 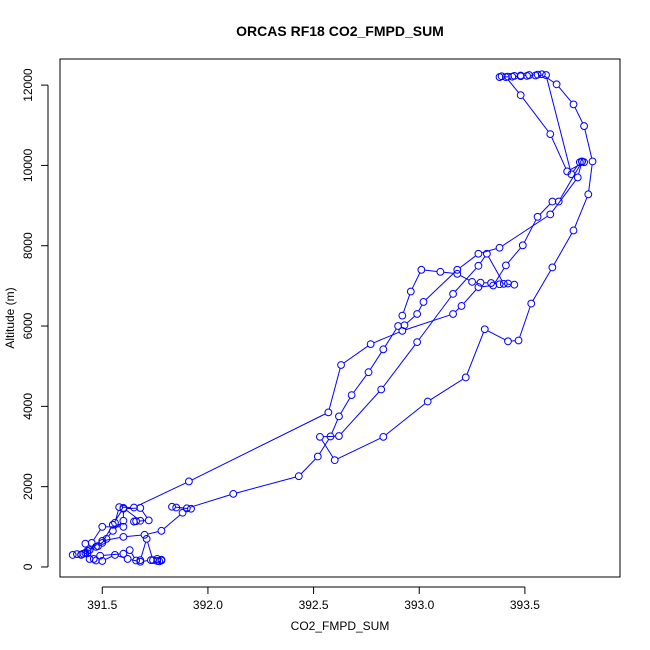 I want to click on y-tick-label: 6000, so click(x=28, y=325).